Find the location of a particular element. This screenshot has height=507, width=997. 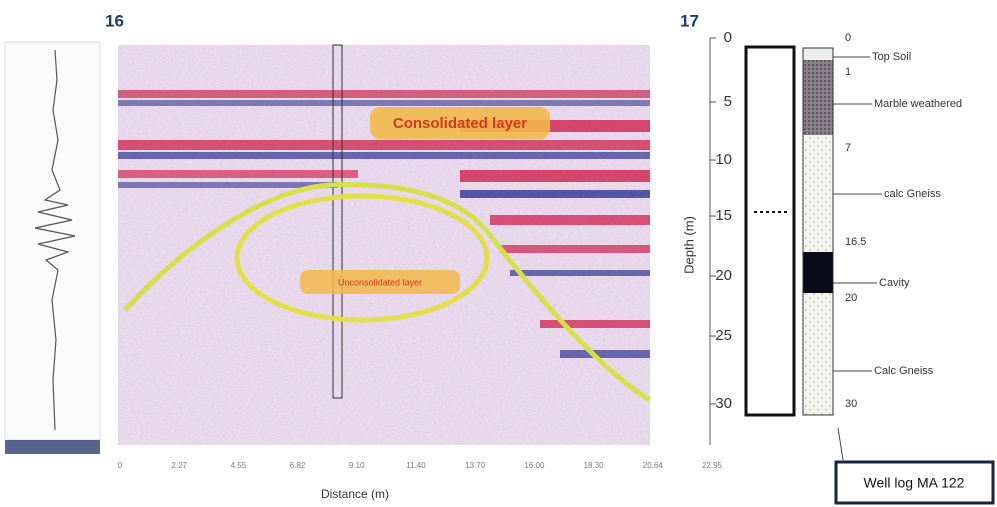

well-log-box is located at coordinates (914, 482).